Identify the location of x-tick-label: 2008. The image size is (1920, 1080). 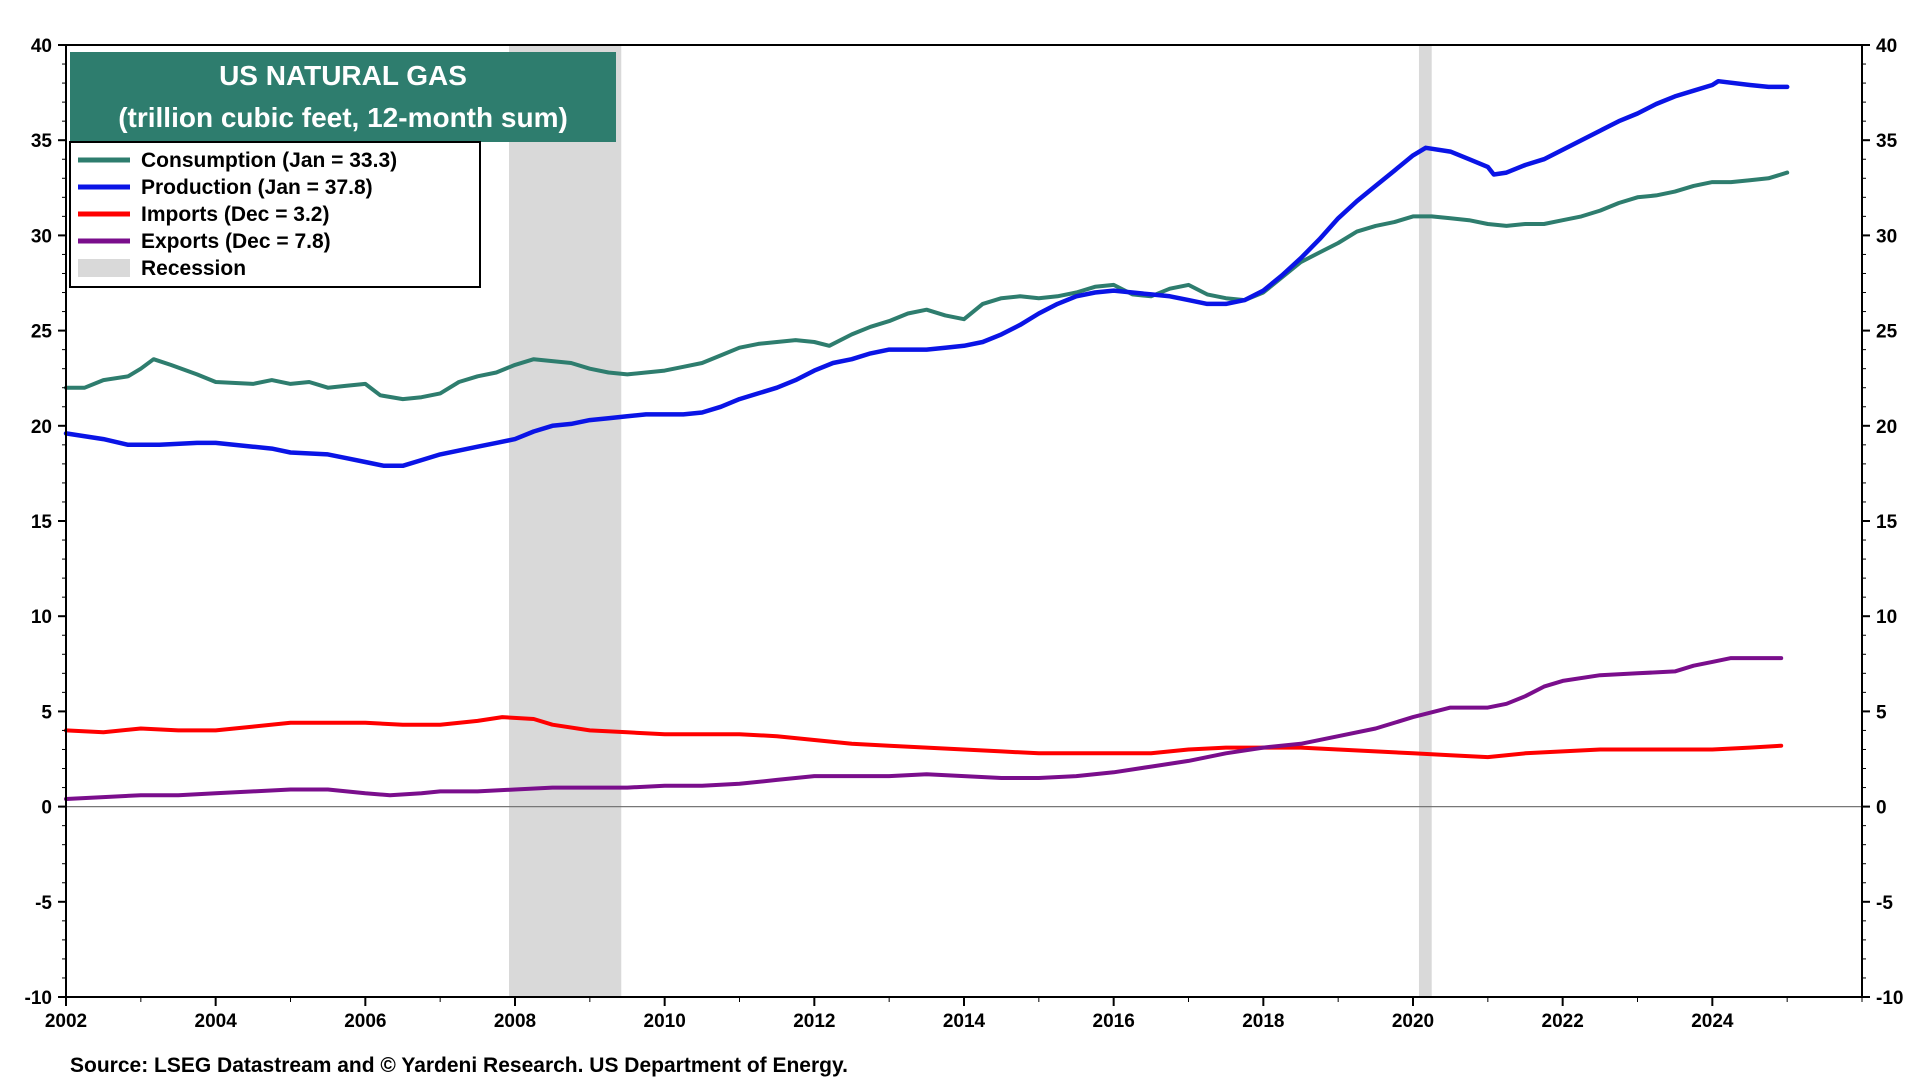
(515, 1021).